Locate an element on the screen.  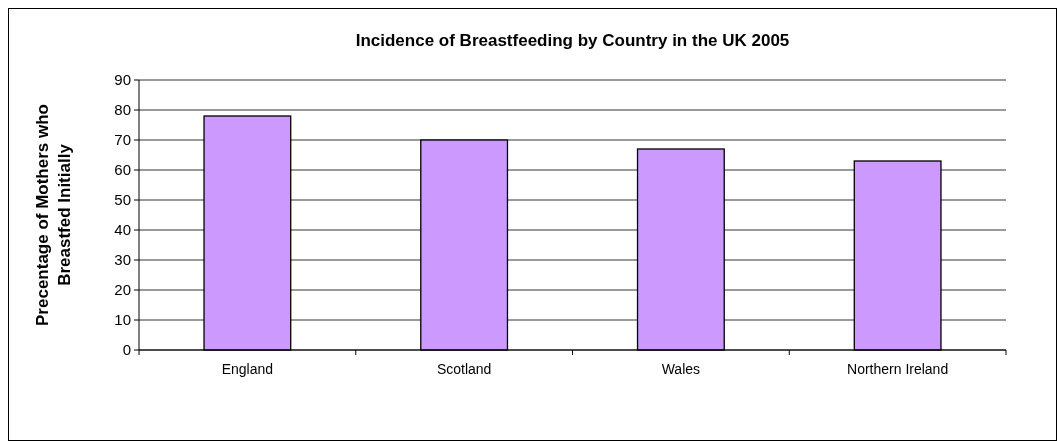
y-tick-label: 40 is located at coordinates (122, 230).